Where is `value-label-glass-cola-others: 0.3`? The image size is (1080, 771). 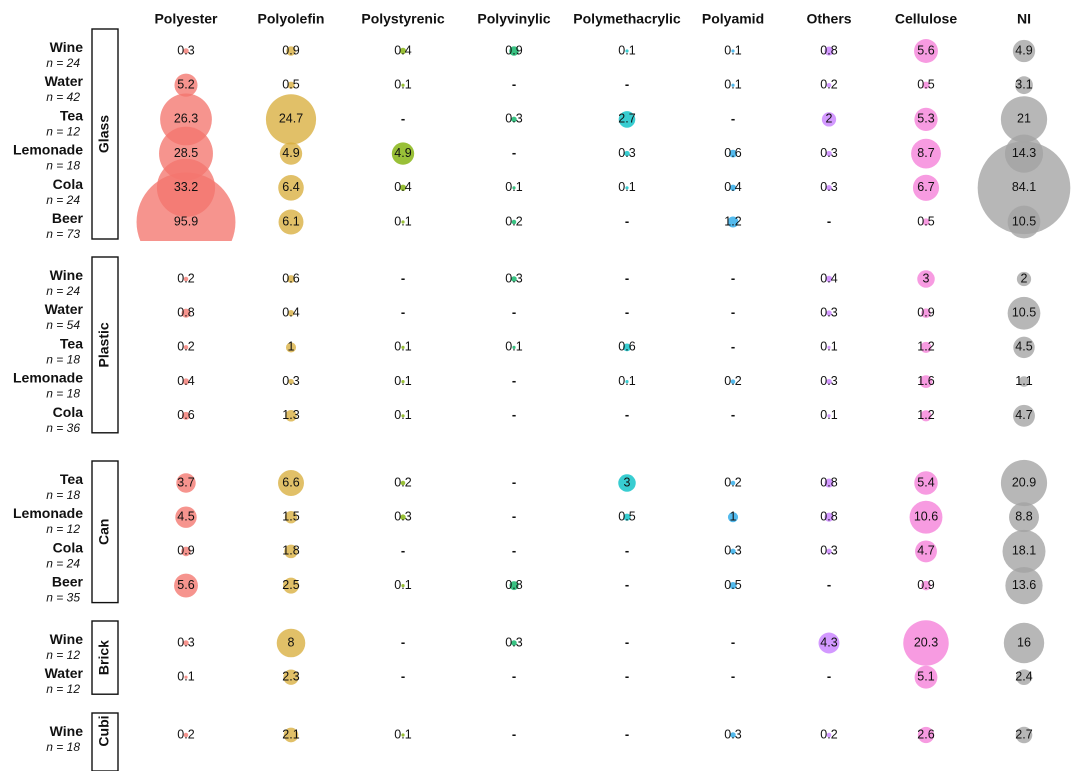 value-label-glass-cola-others: 0.3 is located at coordinates (828, 187).